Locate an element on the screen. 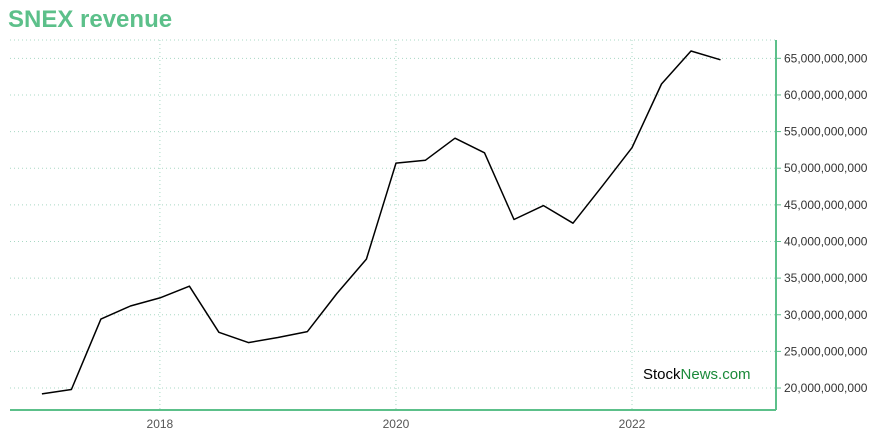 Image resolution: width=880 pixels, height=440 pixels. x-tick-labels: 2018 2020 2022 is located at coordinates (396, 424).